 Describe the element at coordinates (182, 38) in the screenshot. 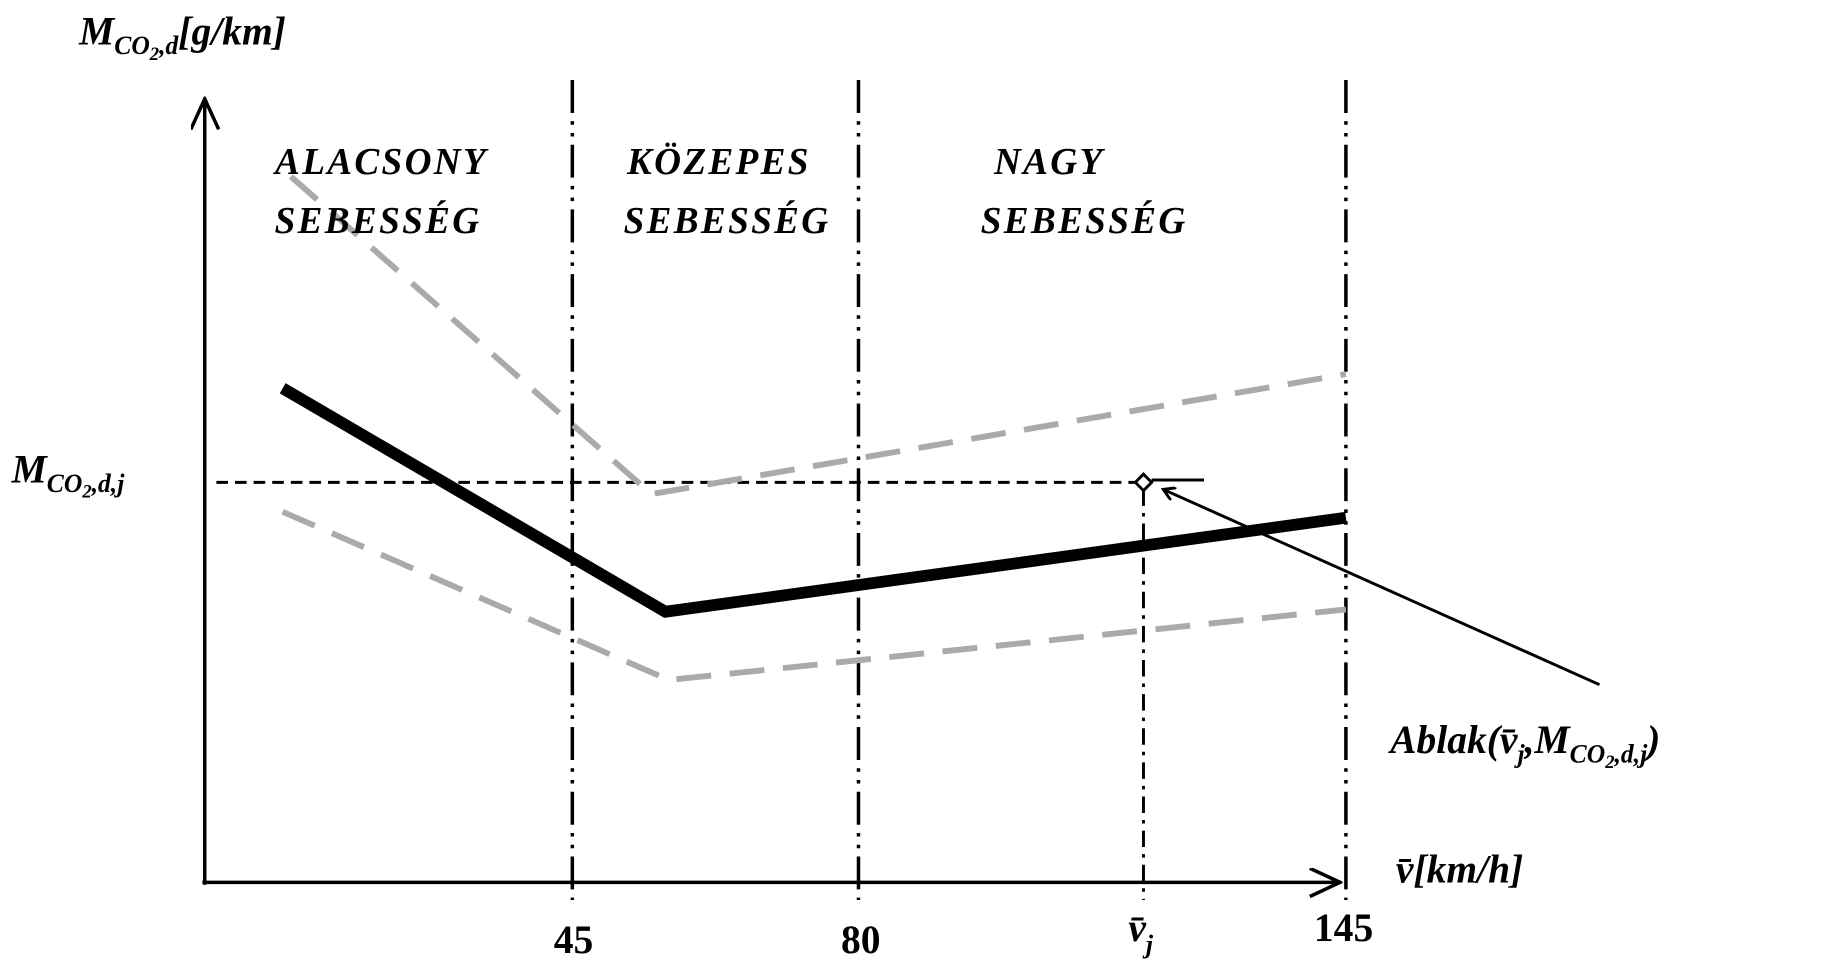

I see `y-axis-label: MCO2,d[g/km]` at that location.